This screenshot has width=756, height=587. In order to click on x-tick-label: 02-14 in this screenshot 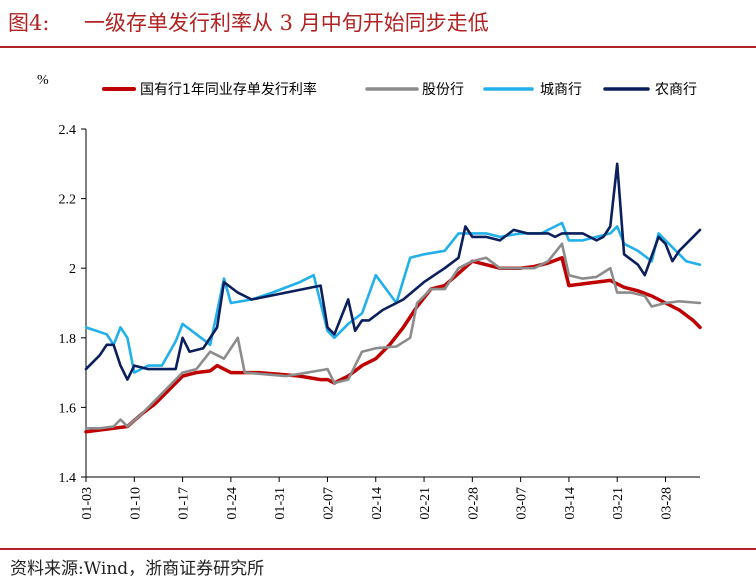, I will do `click(377, 503)`.